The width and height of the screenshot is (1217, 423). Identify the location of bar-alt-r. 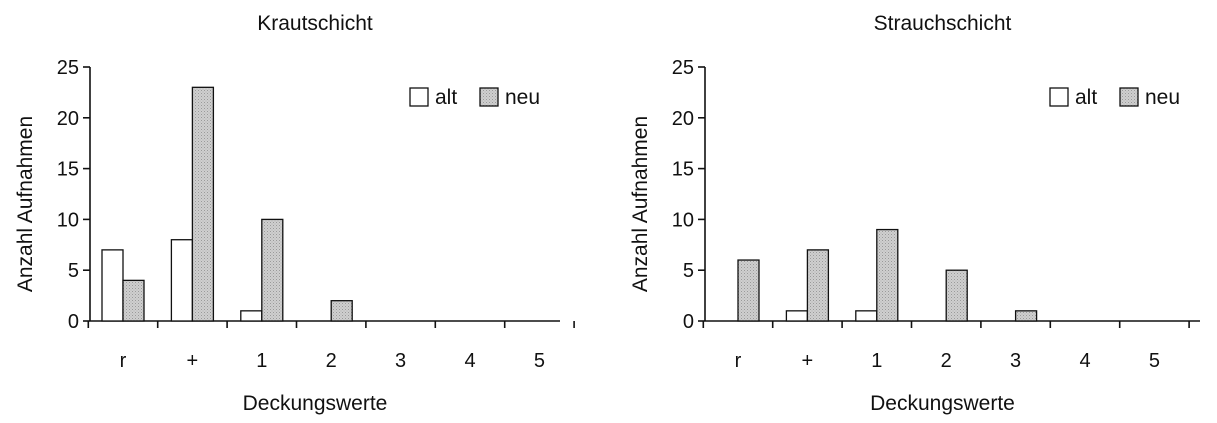
(112, 285).